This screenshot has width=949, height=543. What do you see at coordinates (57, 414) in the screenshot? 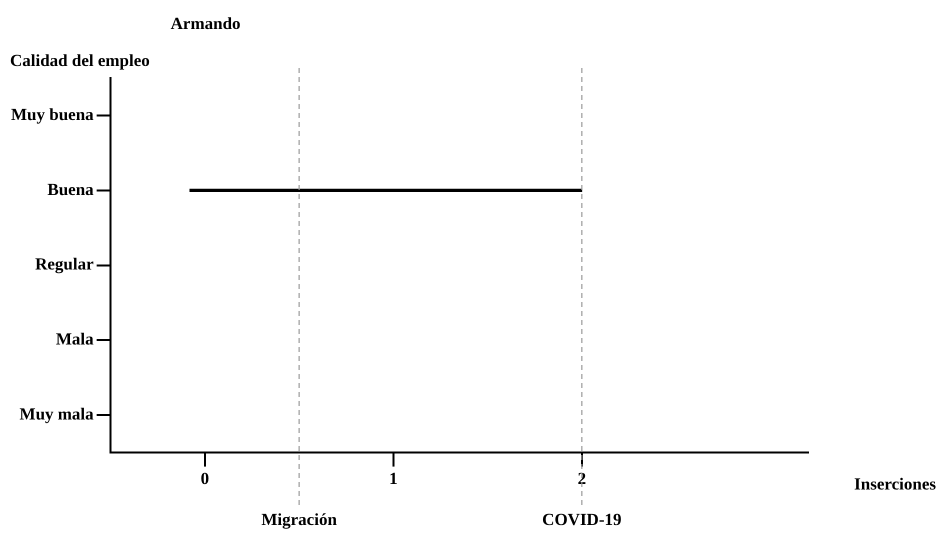
I see `y-tick-label: Muy mala` at bounding box center [57, 414].